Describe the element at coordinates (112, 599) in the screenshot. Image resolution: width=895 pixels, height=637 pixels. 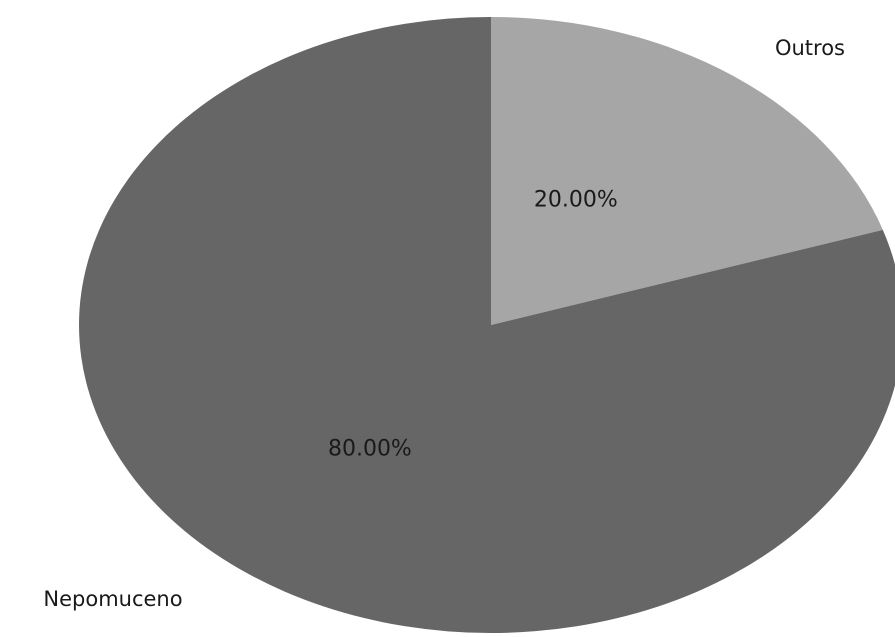
I see `category-label-nepomuceno: Nepomuceno` at that location.